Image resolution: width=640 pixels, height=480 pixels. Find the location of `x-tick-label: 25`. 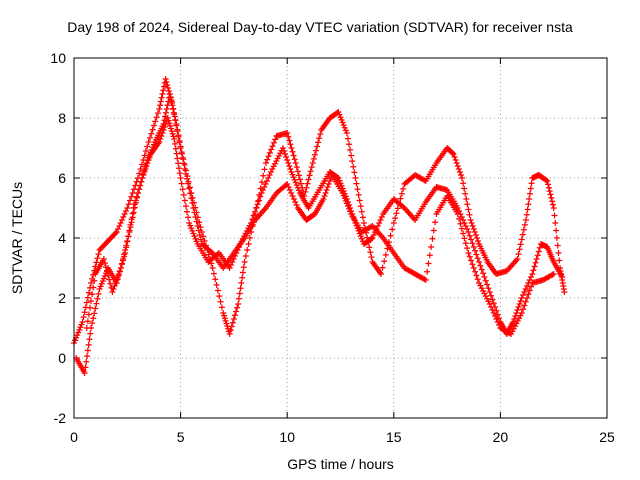

x-tick-label: 25 is located at coordinates (607, 437).